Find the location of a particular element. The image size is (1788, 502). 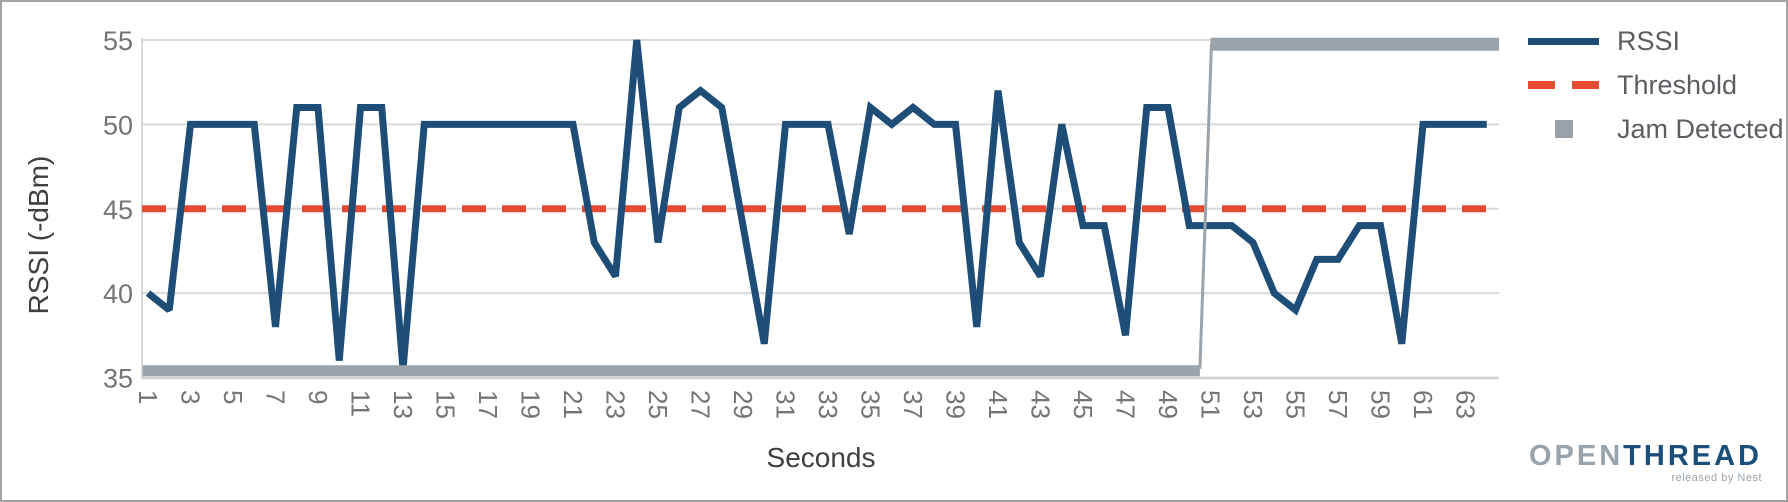

y-tick-label-40: 40 is located at coordinates (118, 294).